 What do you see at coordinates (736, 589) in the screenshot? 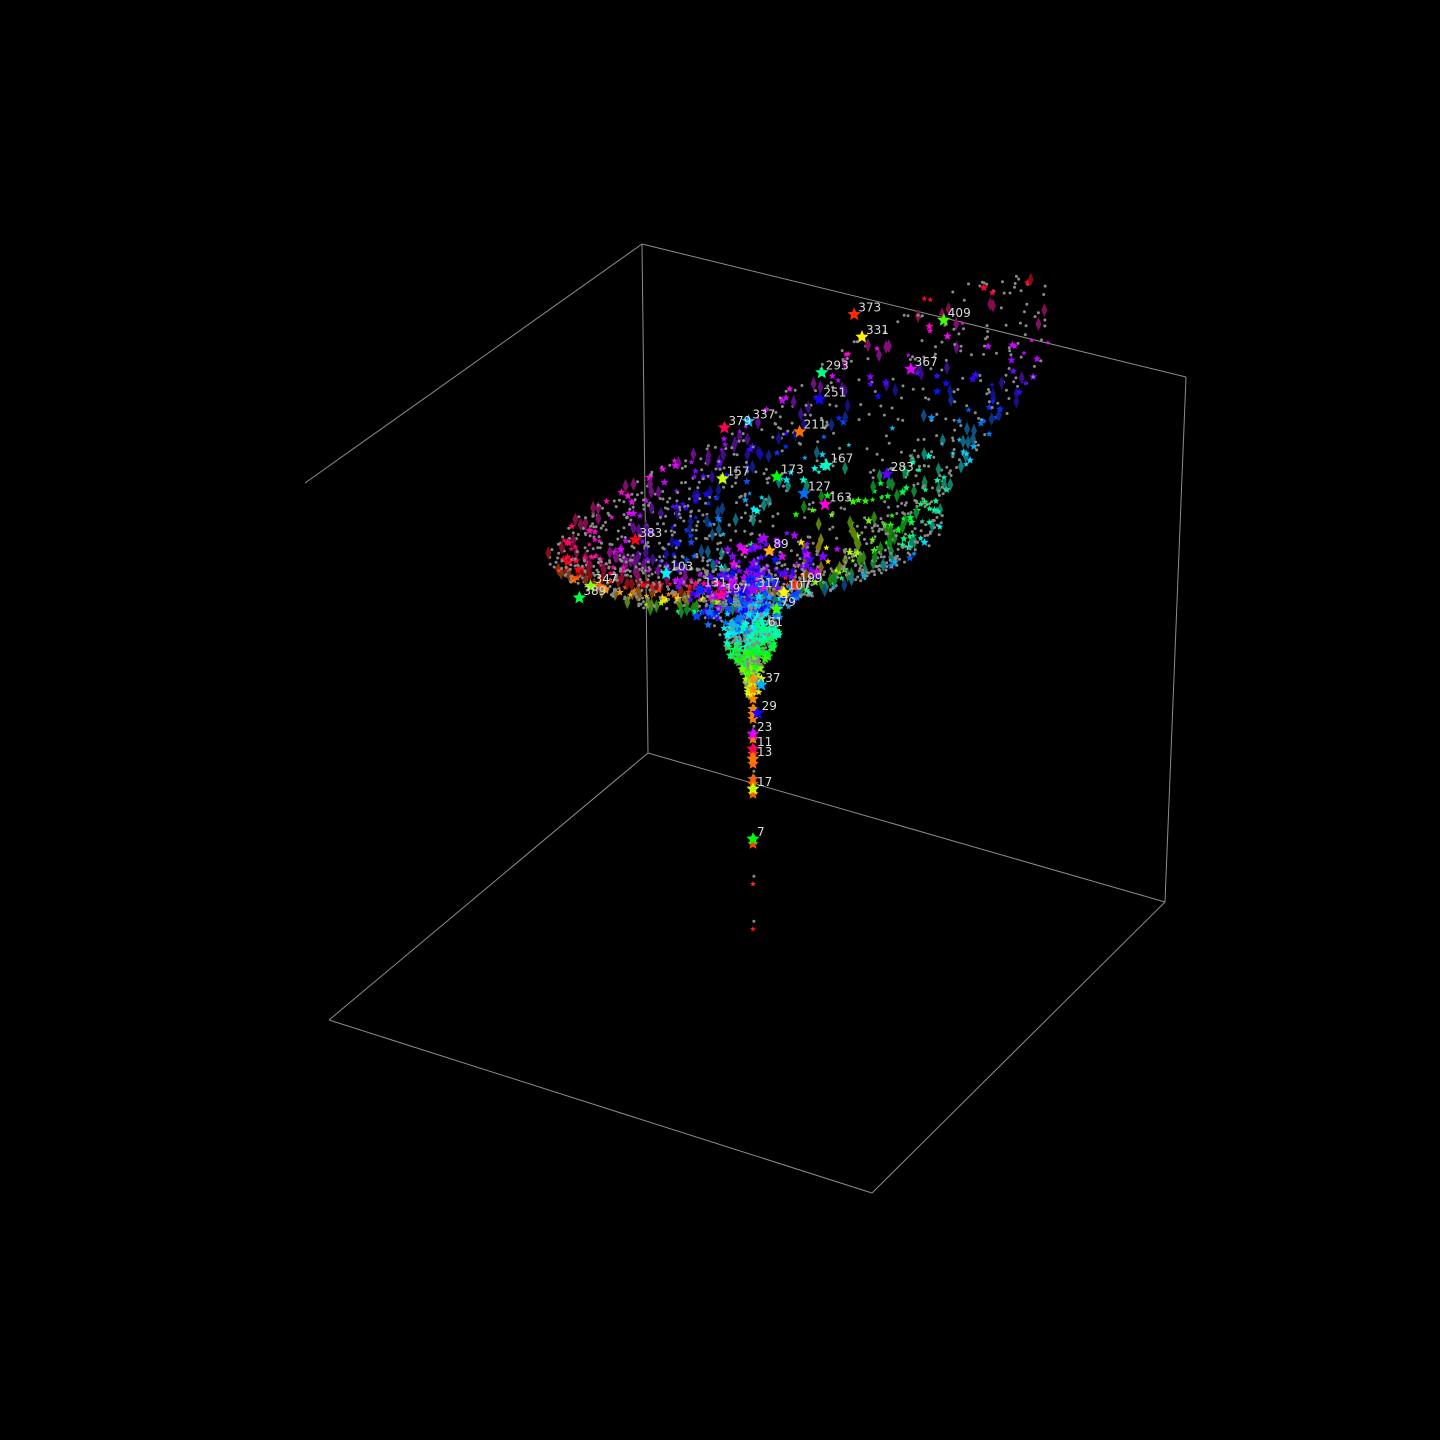
I see `point-label: 197` at bounding box center [736, 589].